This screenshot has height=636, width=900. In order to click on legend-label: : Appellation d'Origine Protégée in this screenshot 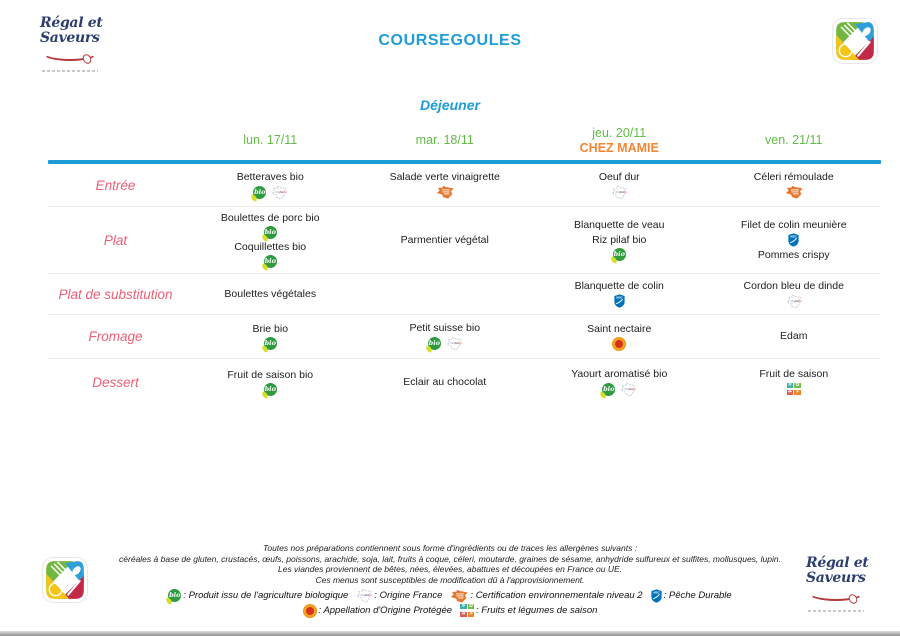, I will do `click(385, 611)`.